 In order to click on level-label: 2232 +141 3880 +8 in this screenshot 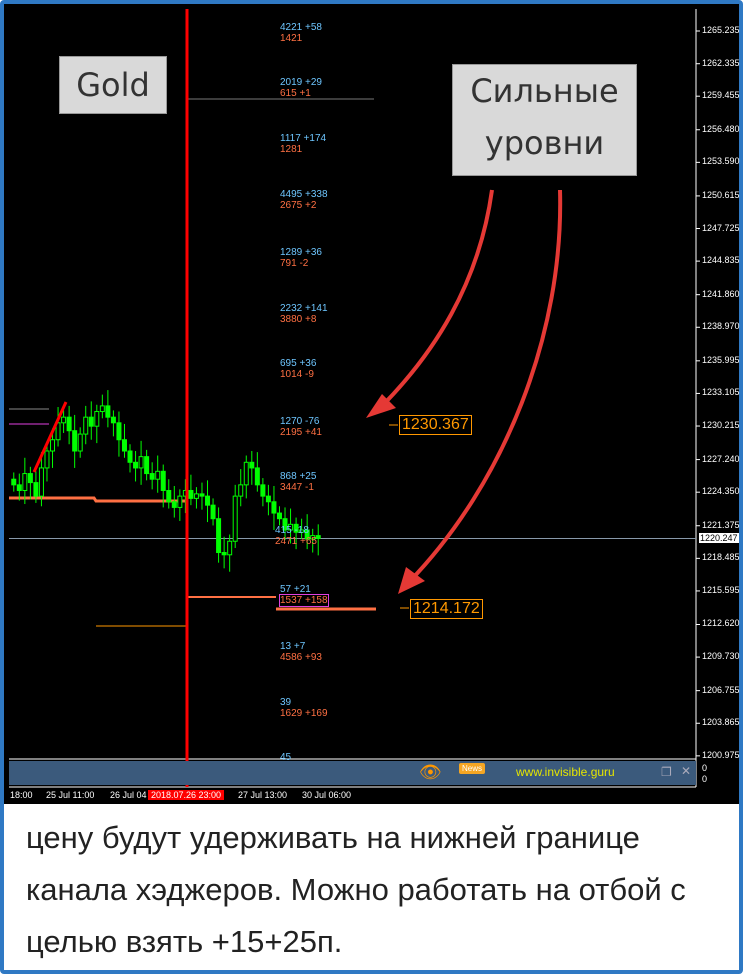, I will do `click(304, 314)`.